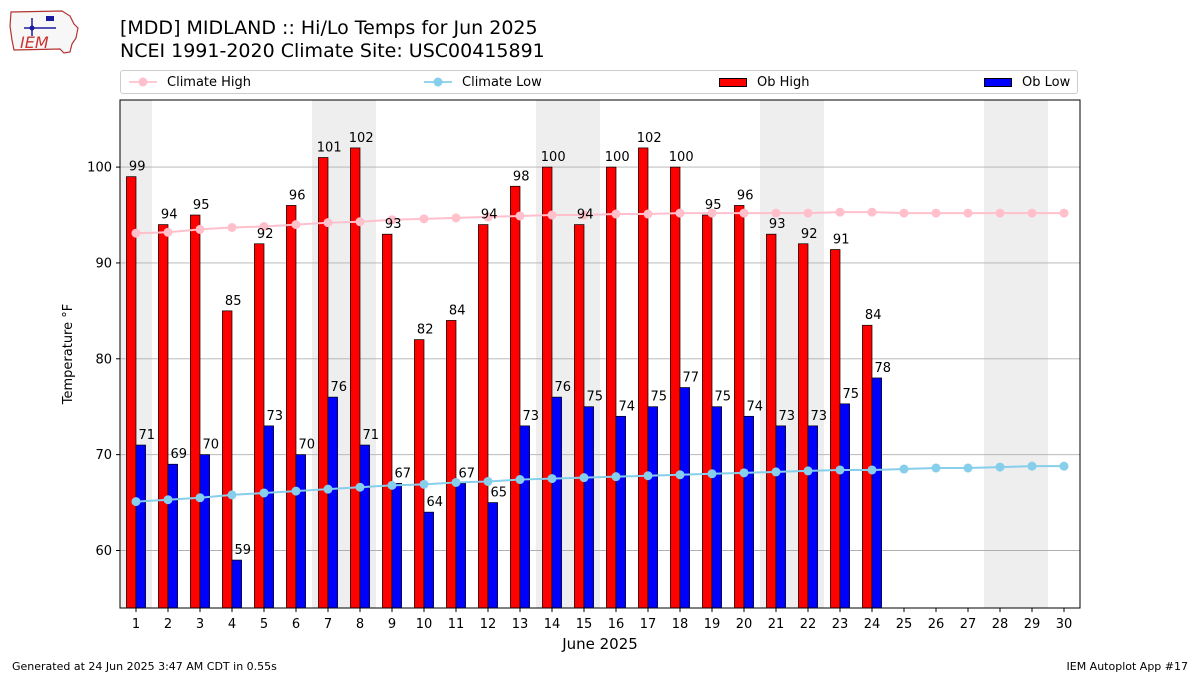  I want to click on x-tick-label: 25, so click(904, 624).